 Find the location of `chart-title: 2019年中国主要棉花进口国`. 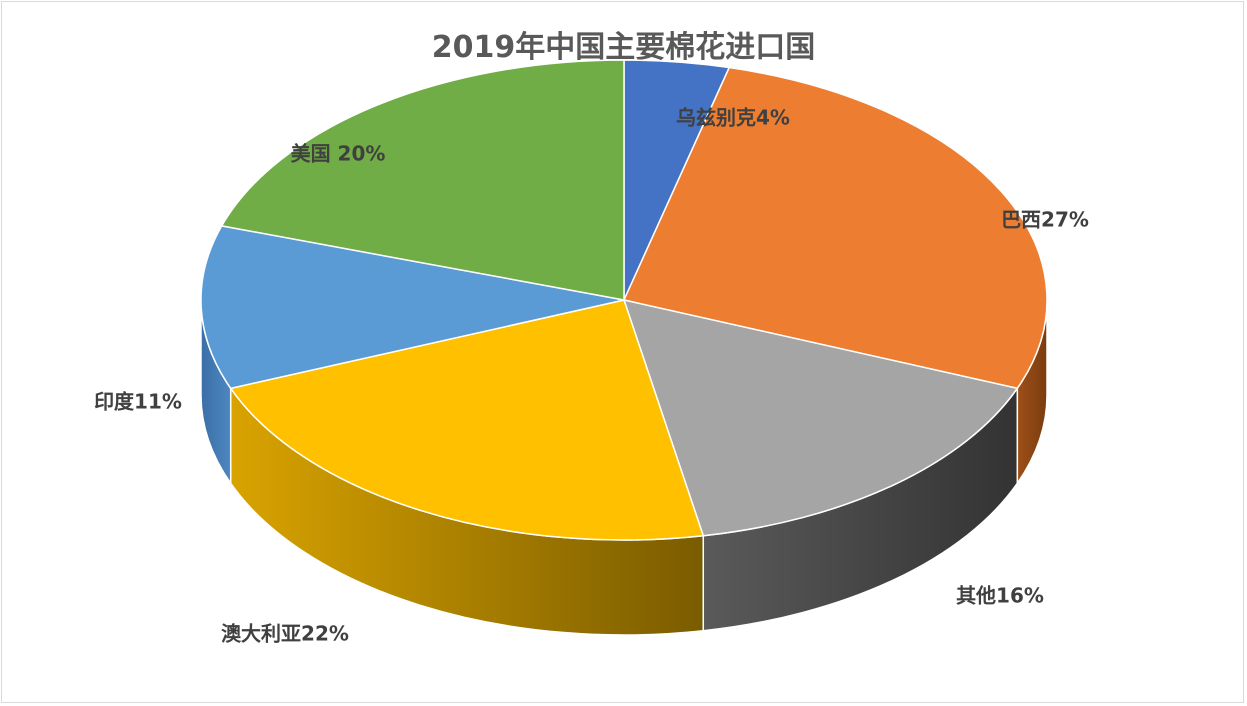

chart-title: 2019年中国主要棉花进口国 is located at coordinates (623, 47).